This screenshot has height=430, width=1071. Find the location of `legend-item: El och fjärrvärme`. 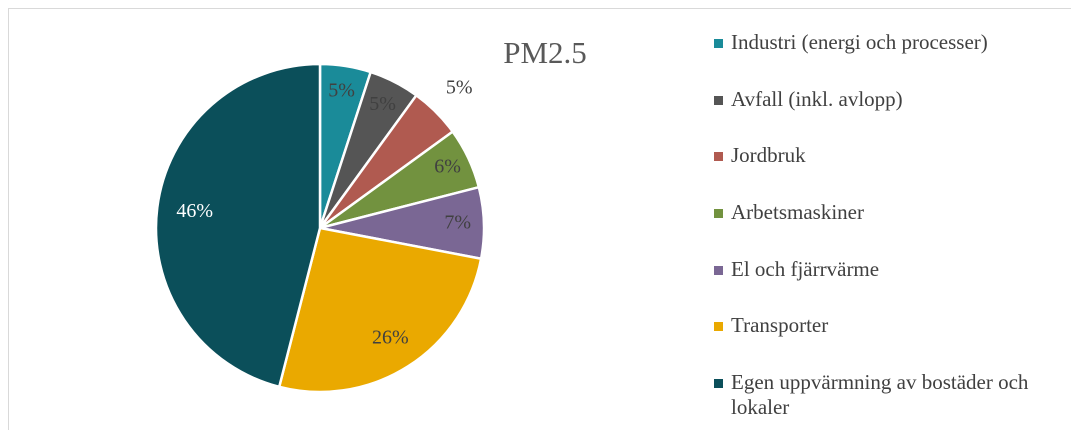

legend-item: El och fjärrvärme is located at coordinates (889, 285).